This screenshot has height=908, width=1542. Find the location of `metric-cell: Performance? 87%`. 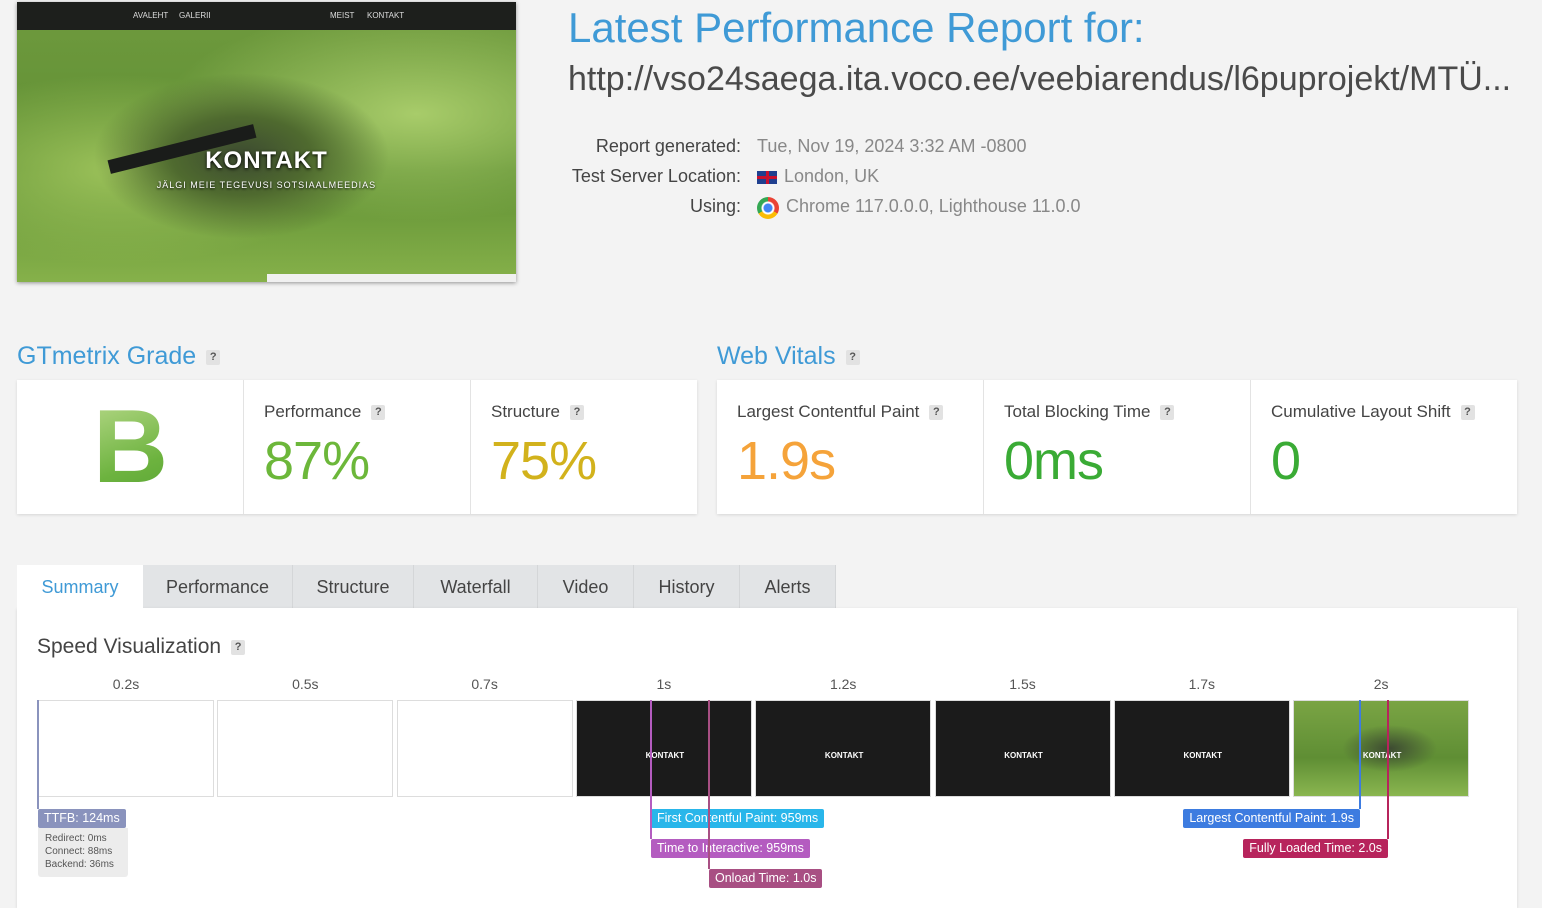

metric-cell: Performance? 87% is located at coordinates (357, 447).